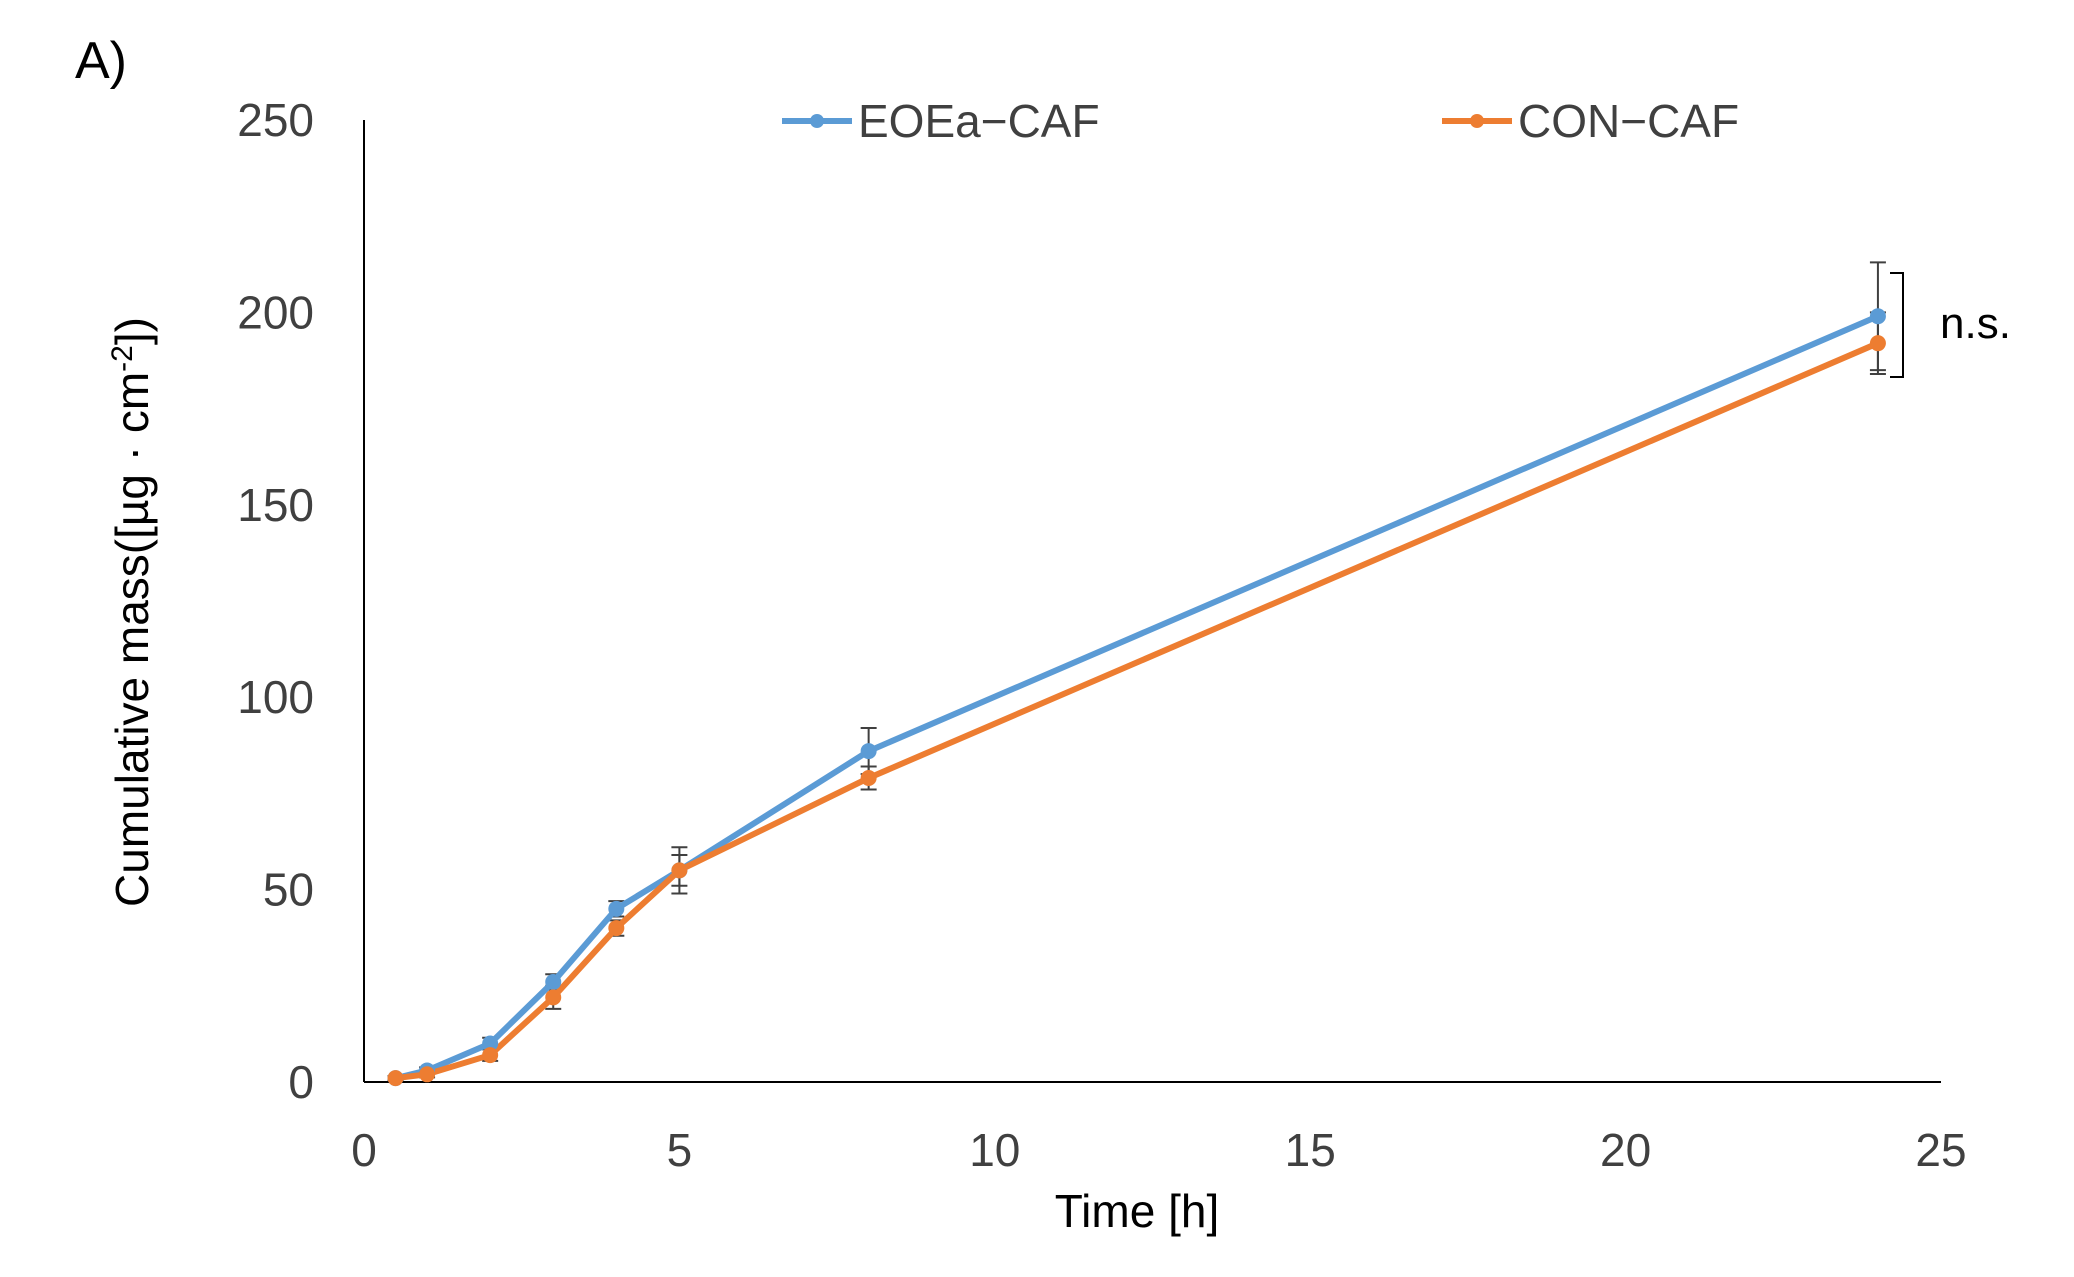 This screenshot has height=1277, width=2074. I want to click on x-tick-label: 10, so click(994, 1150).